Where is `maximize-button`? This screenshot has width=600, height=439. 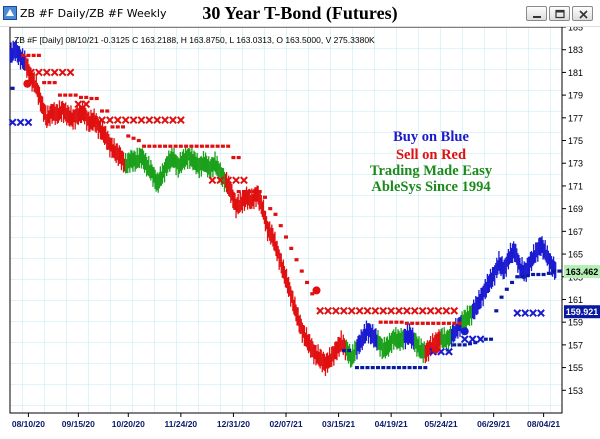
maximize-button is located at coordinates (559, 13).